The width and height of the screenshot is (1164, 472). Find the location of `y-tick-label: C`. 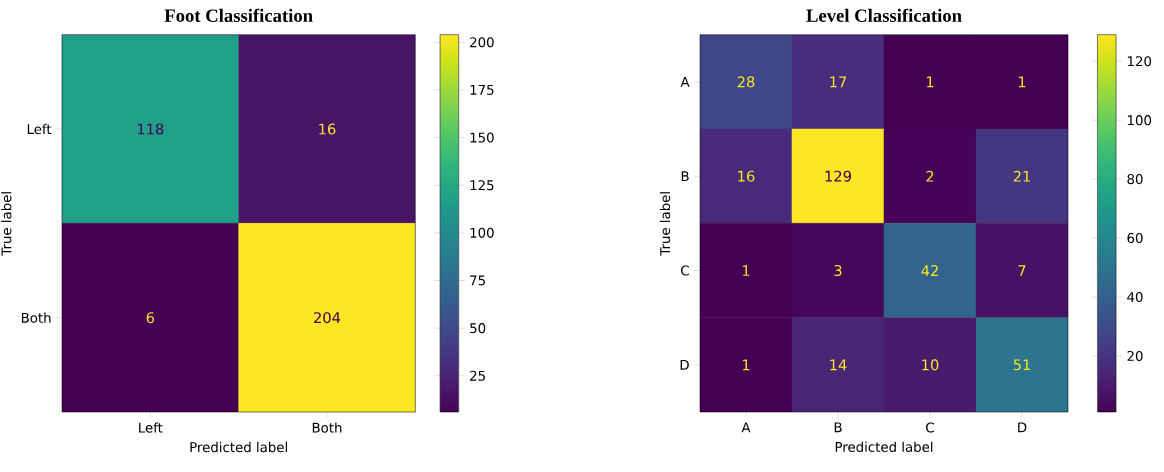

y-tick-label: C is located at coordinates (685, 270).